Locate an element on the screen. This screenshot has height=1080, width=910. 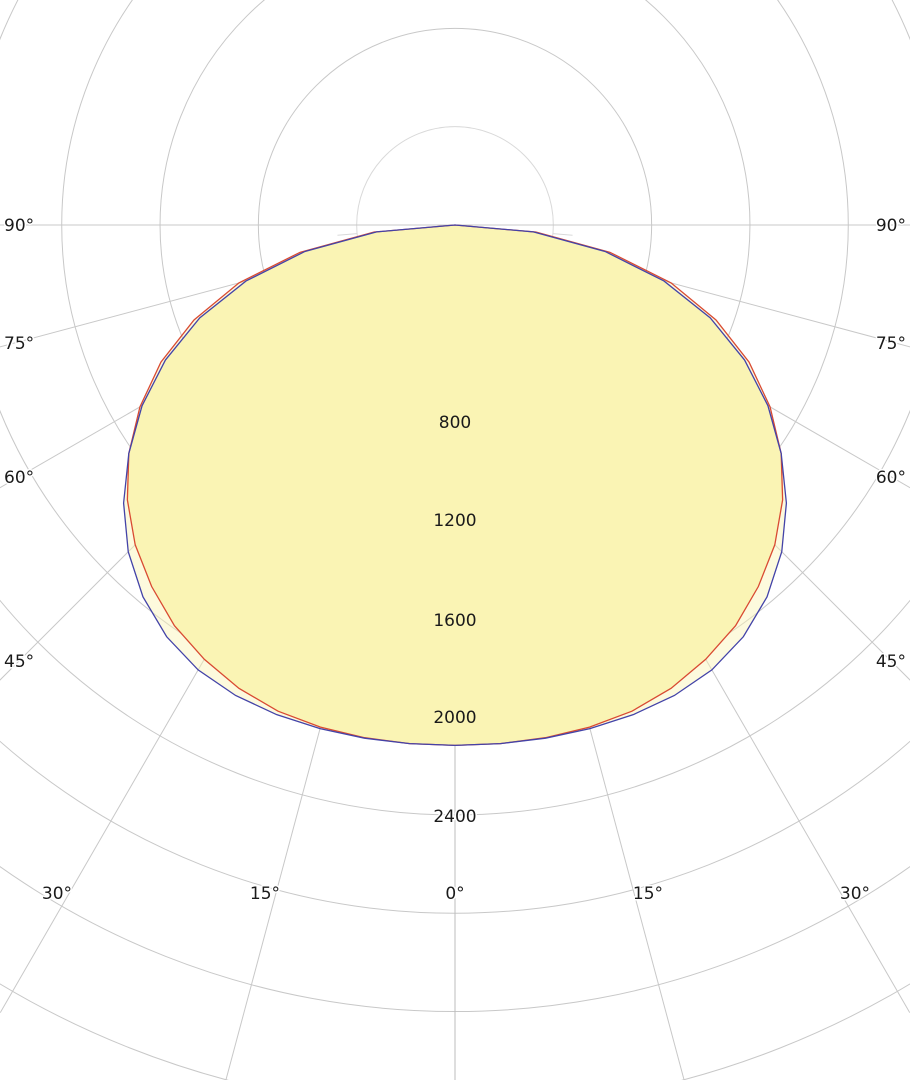
angular-tick-label-left-halo: 60° is located at coordinates (19, 478).